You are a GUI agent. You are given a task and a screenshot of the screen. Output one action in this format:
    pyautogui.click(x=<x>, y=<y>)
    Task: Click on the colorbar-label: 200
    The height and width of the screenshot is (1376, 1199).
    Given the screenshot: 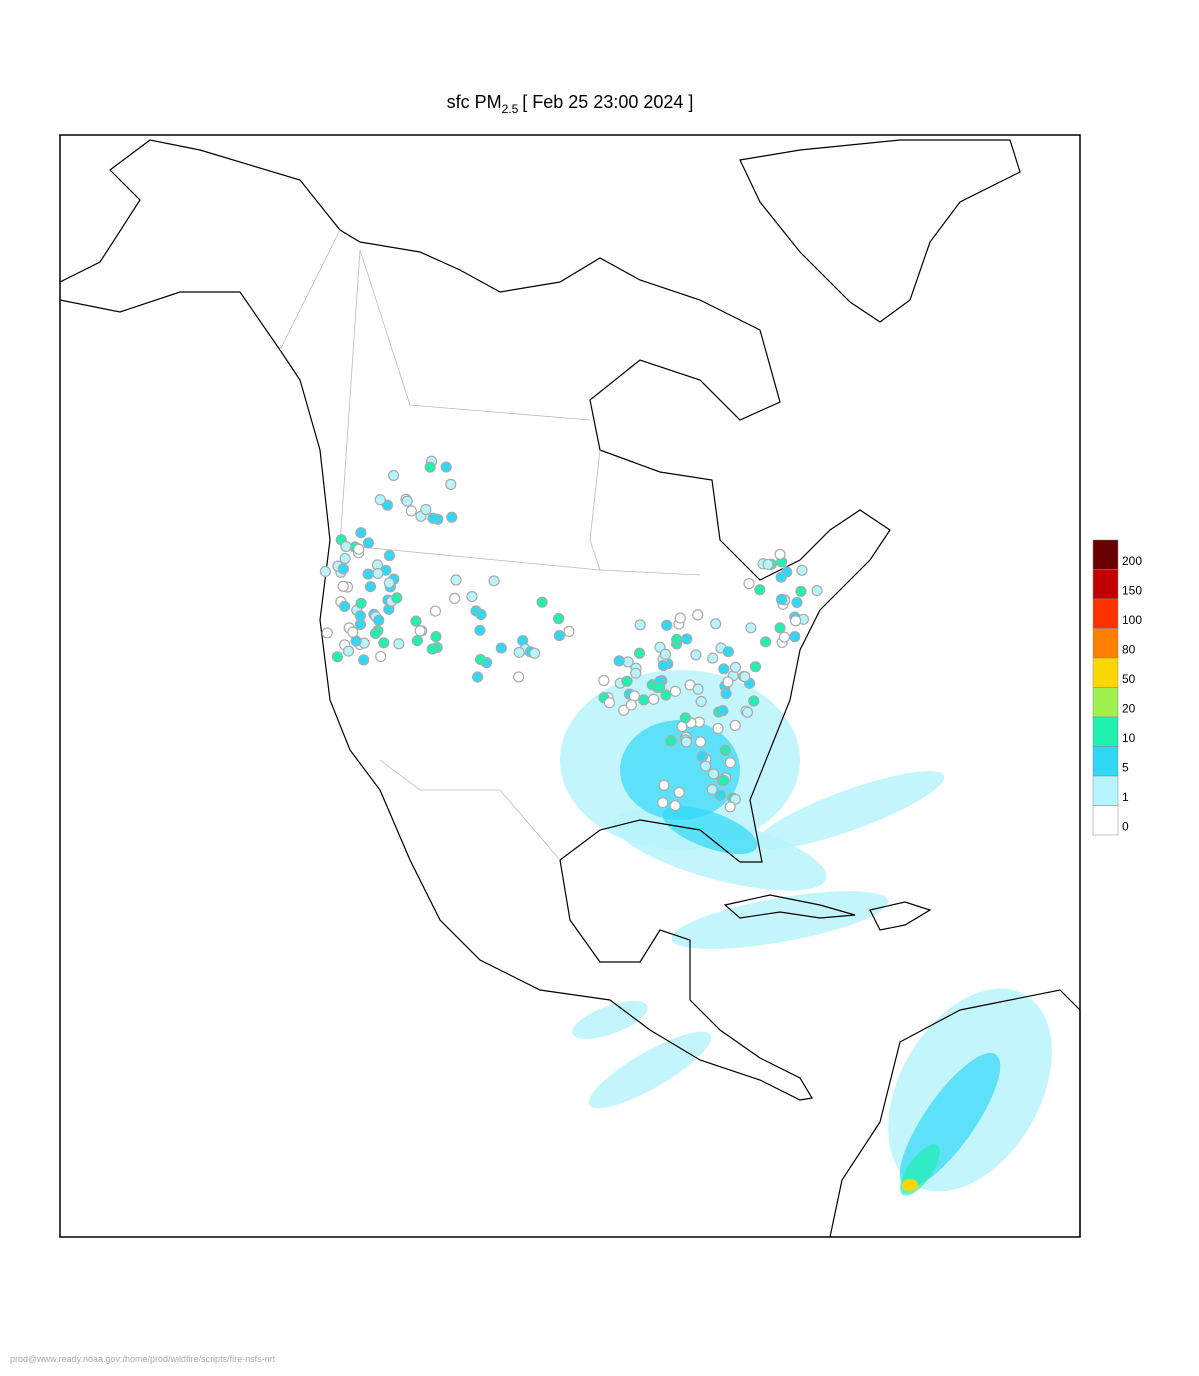 What is the action you would take?
    pyautogui.click(x=1132, y=561)
    